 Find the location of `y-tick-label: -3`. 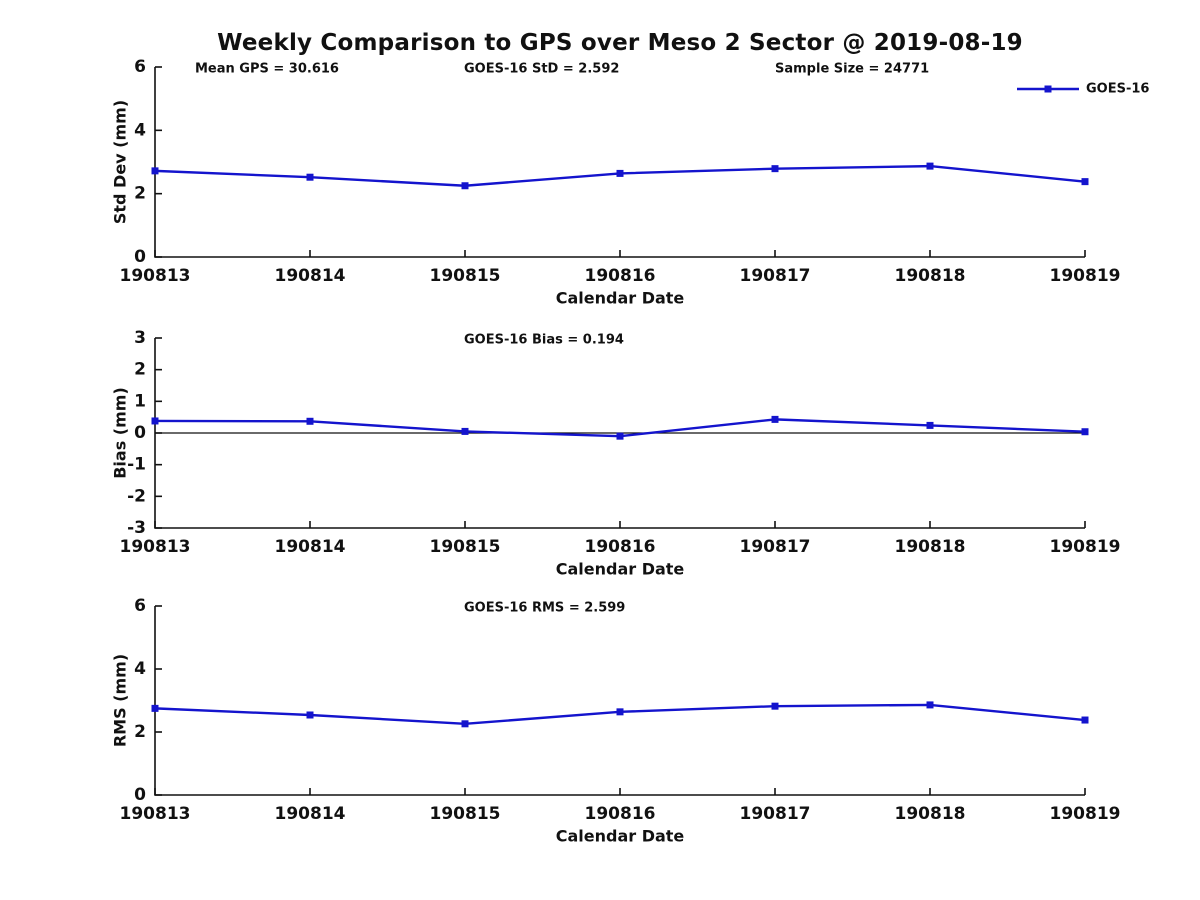

y-tick-label: -3 is located at coordinates (136, 528).